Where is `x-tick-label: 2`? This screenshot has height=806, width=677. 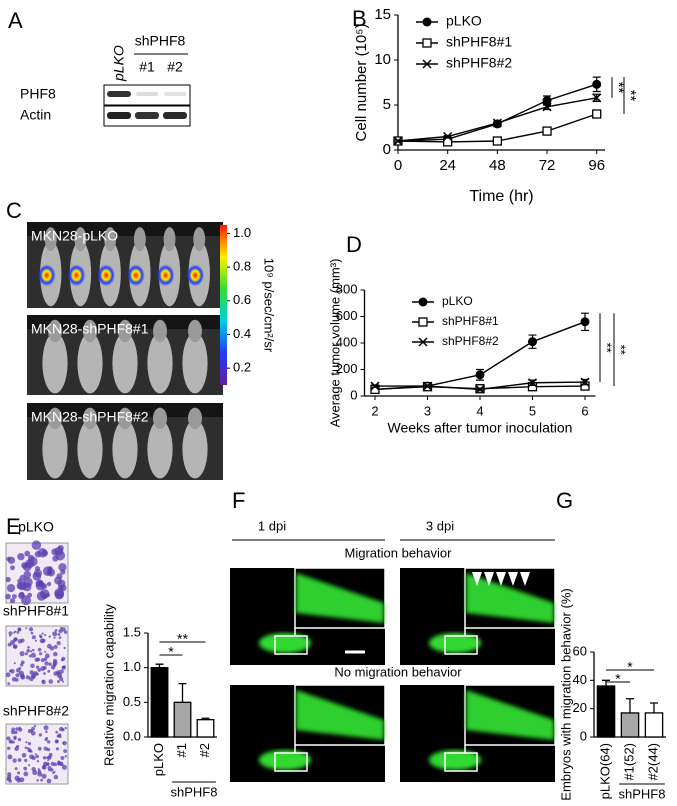 x-tick-label: 2 is located at coordinates (374, 410).